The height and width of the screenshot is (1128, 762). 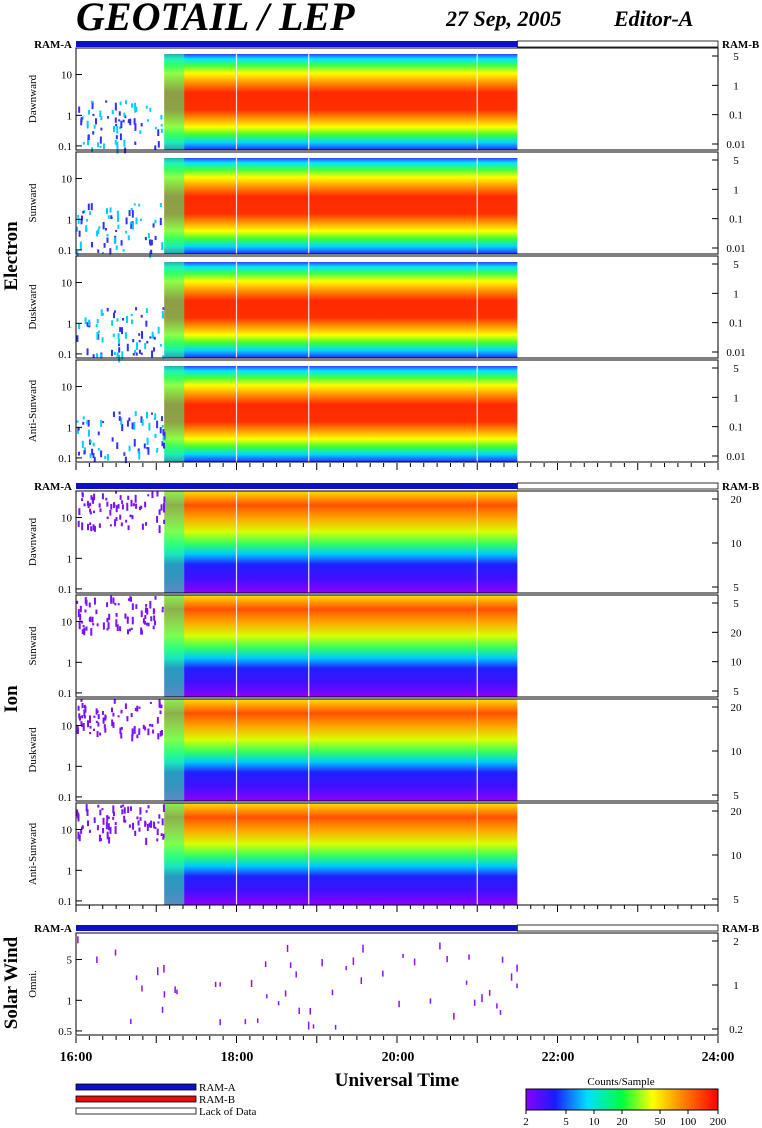 I want to click on left-tick-label: 10, so click(x=67, y=831).